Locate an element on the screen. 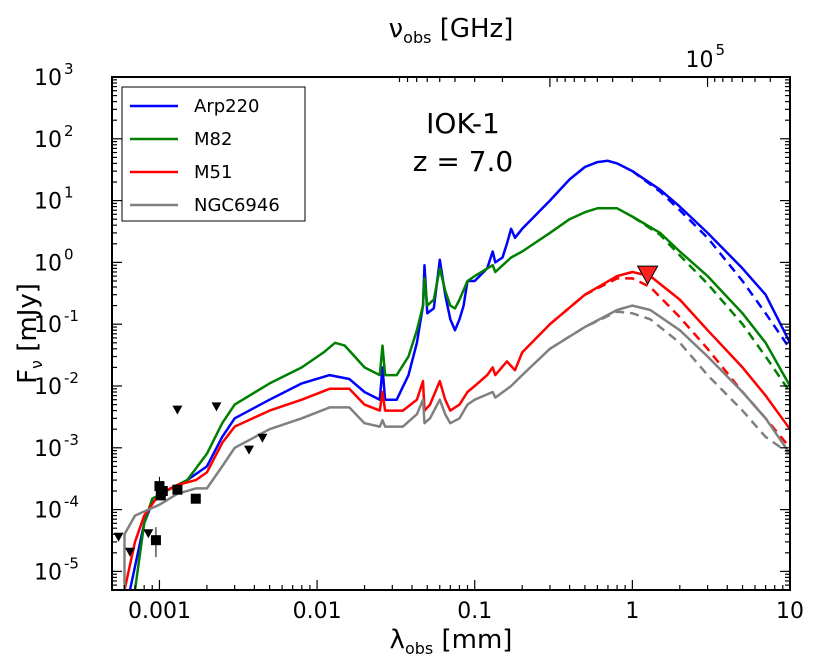 Image resolution: width=830 pixels, height=664 pixels. y-tick-exponent: -4 is located at coordinates (71, 502).